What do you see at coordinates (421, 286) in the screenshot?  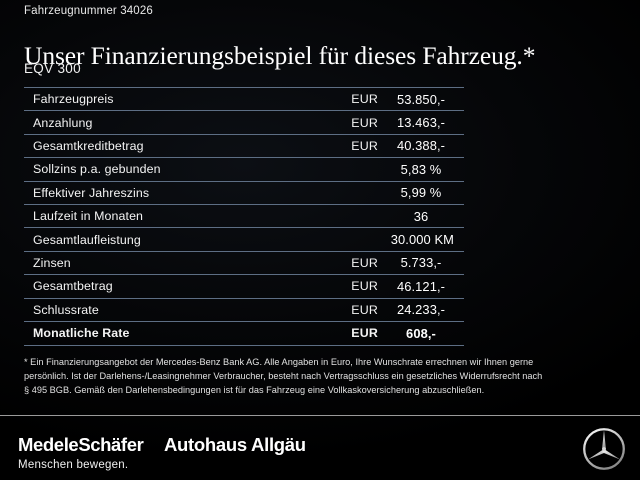 I see `row-value: 46.121,-` at bounding box center [421, 286].